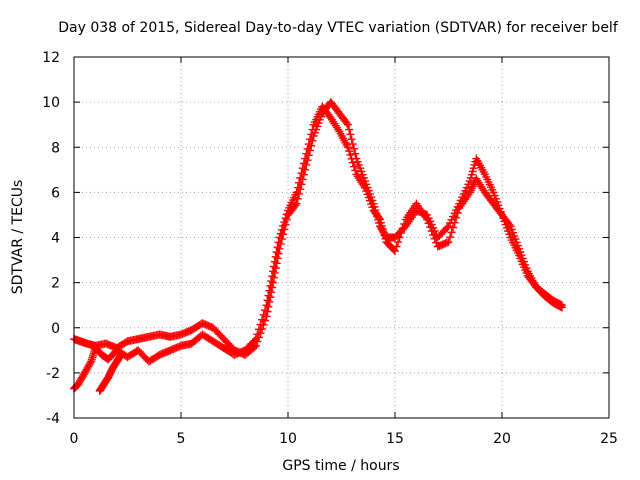 Image resolution: width=640 pixels, height=480 pixels. I want to click on y-tick-label: 10, so click(51, 103).